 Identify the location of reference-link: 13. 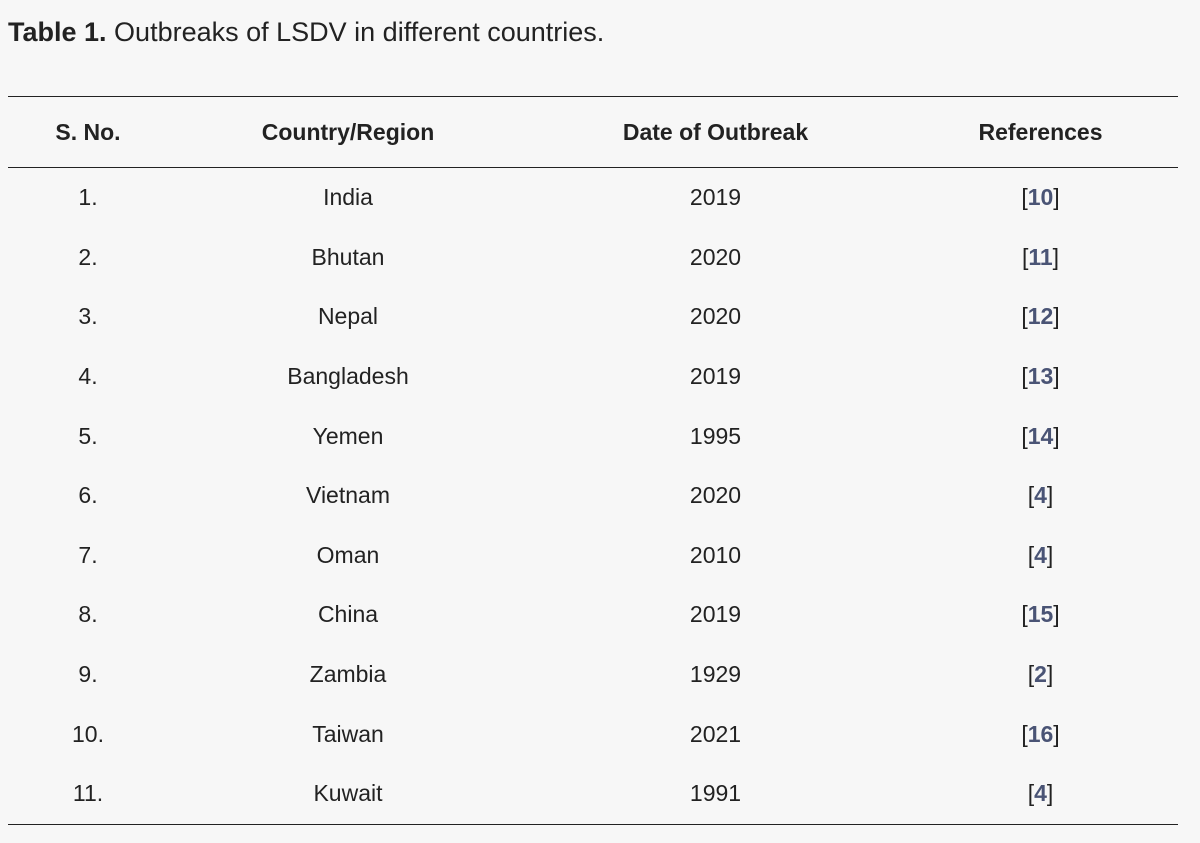
(1040, 376).